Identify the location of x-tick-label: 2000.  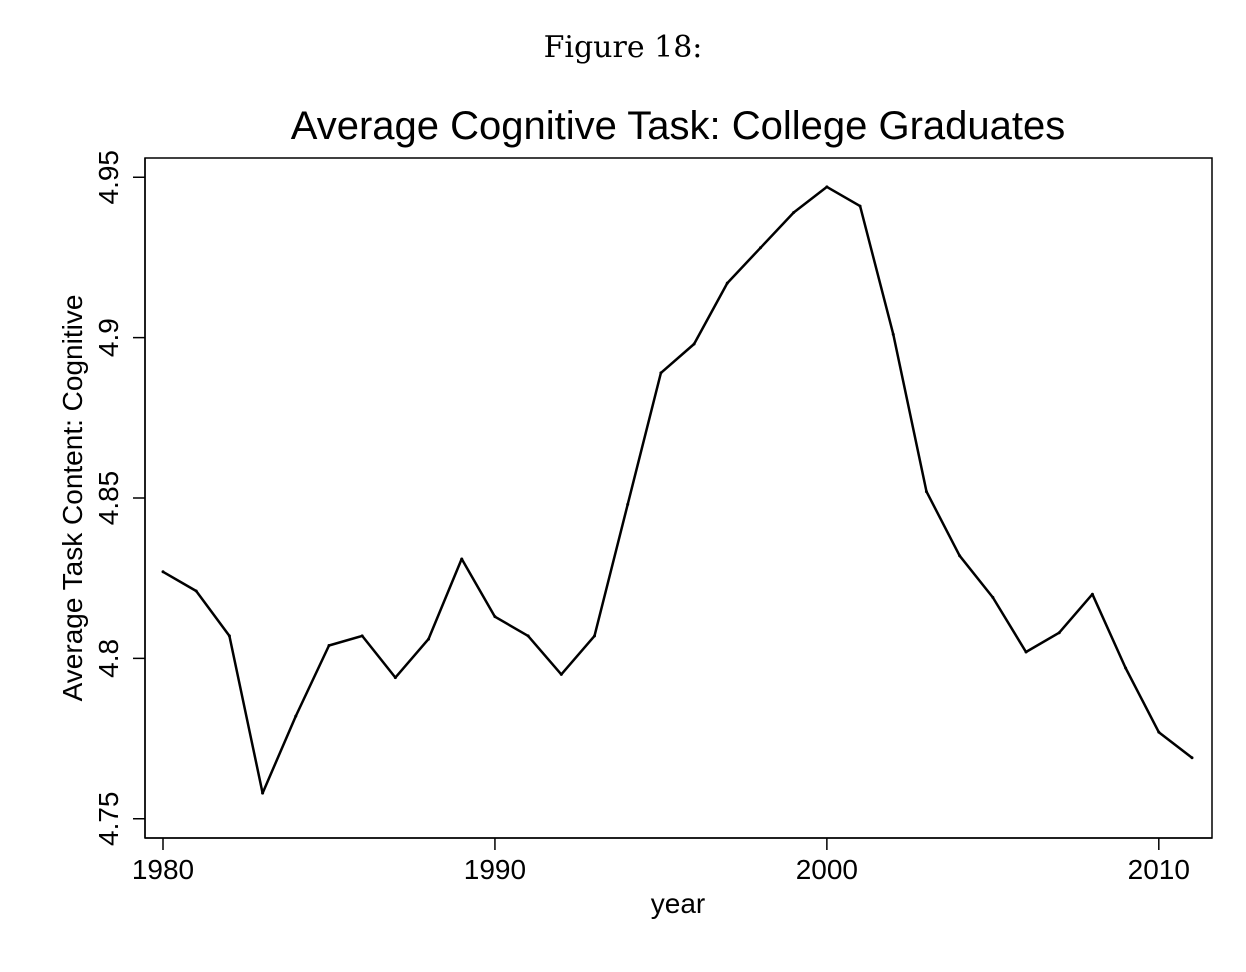
(827, 869).